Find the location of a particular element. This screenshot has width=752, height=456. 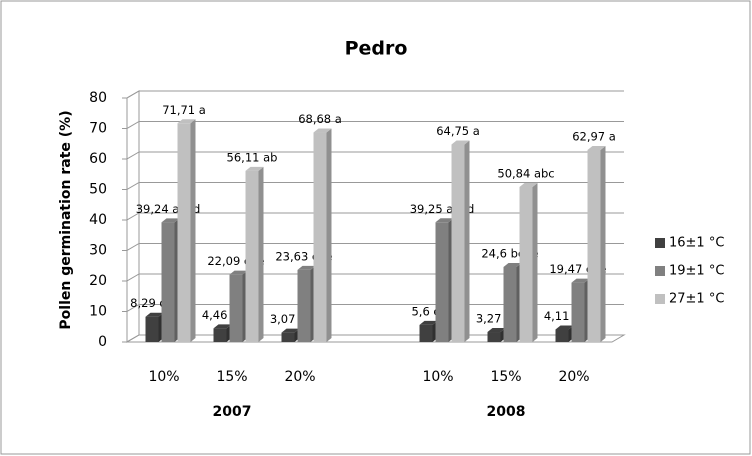

legend-label: 27±1 °C is located at coordinates (696, 299).